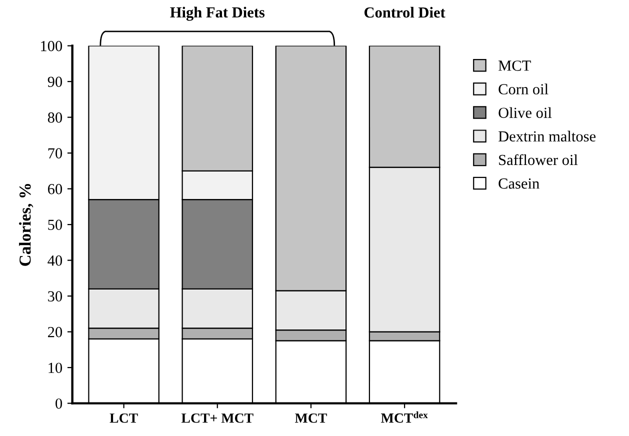  Describe the element at coordinates (547, 136) in the screenshot. I see `legend-label: Dextrin maltose` at that location.